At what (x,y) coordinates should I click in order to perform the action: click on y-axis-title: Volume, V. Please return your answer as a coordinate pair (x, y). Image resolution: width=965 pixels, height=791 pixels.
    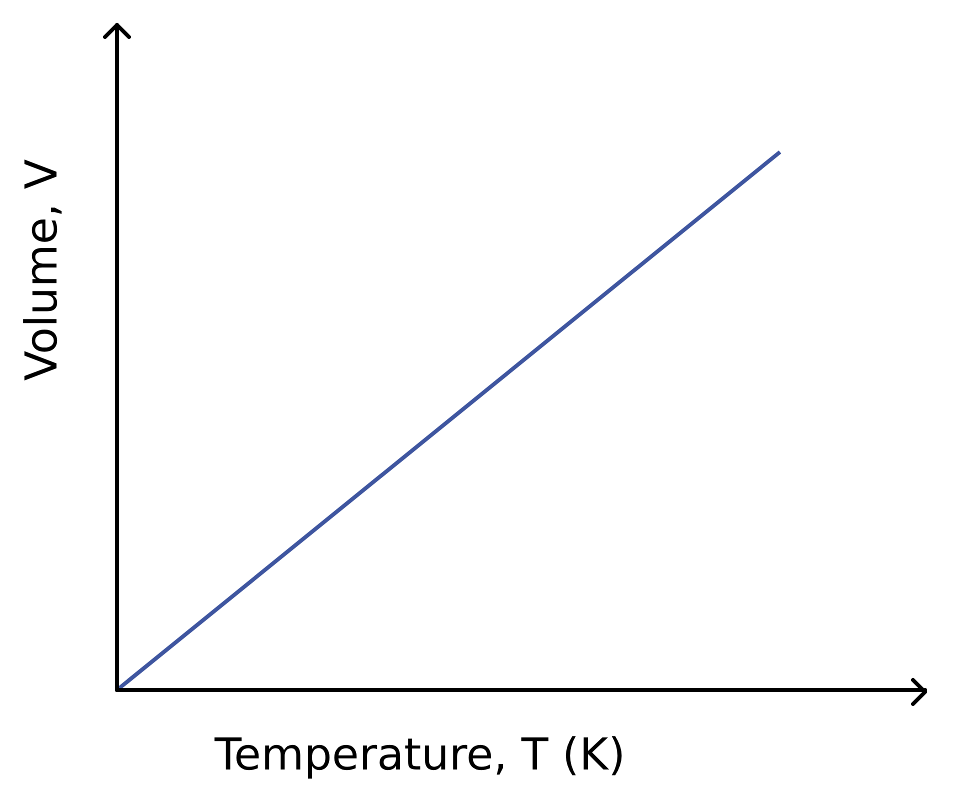
    Looking at the image, I should click on (42, 270).